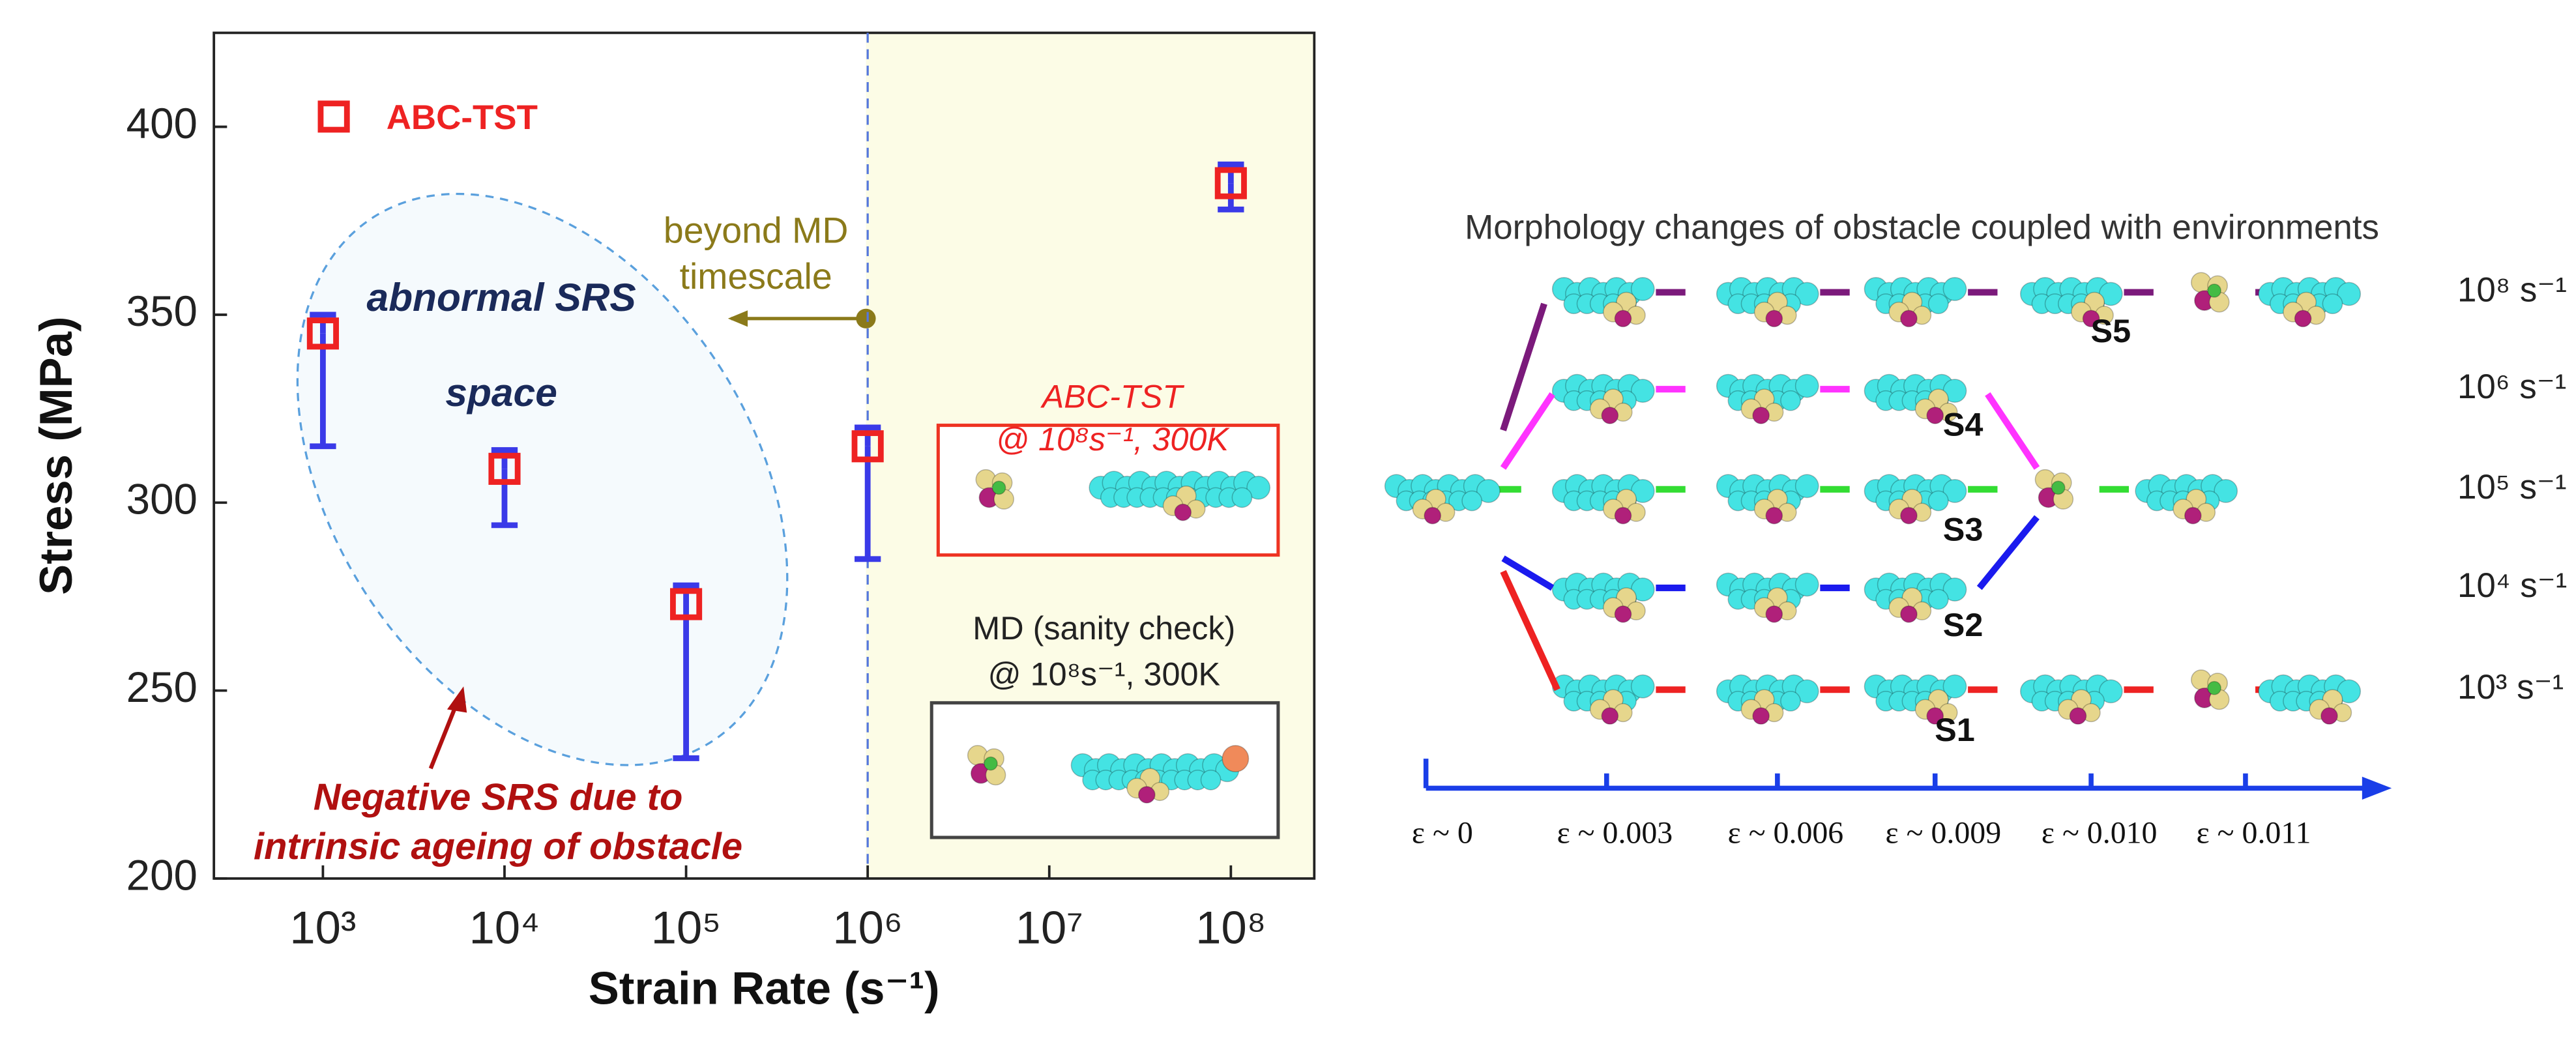  Describe the element at coordinates (162, 123) in the screenshot. I see `y-tick-label: 400` at that location.